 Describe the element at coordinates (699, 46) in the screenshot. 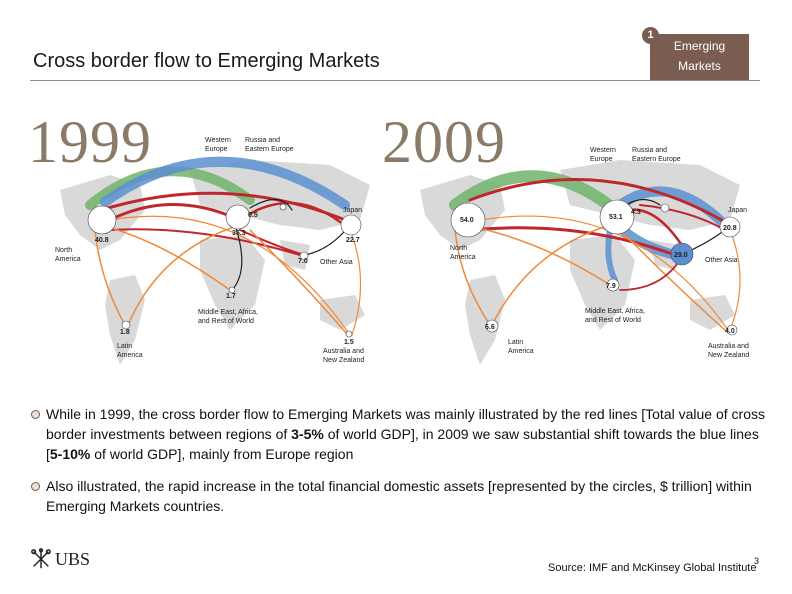

I see `badge-line-1: Emerging` at that location.